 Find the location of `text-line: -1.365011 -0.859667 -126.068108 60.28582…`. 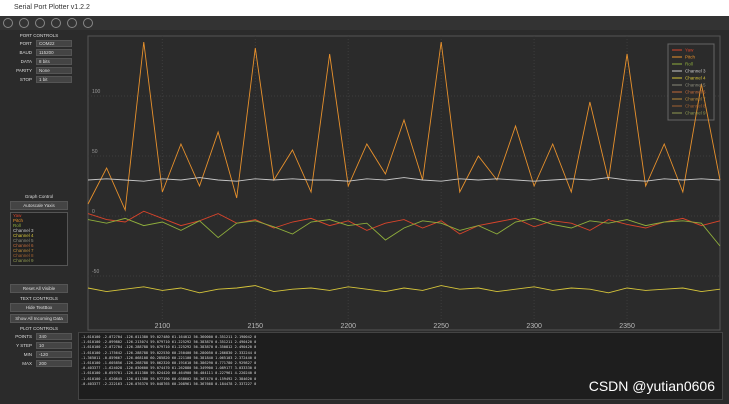

text-line: -1.365011 -0.859667 -126.068108 60.28582… is located at coordinates (169, 357).